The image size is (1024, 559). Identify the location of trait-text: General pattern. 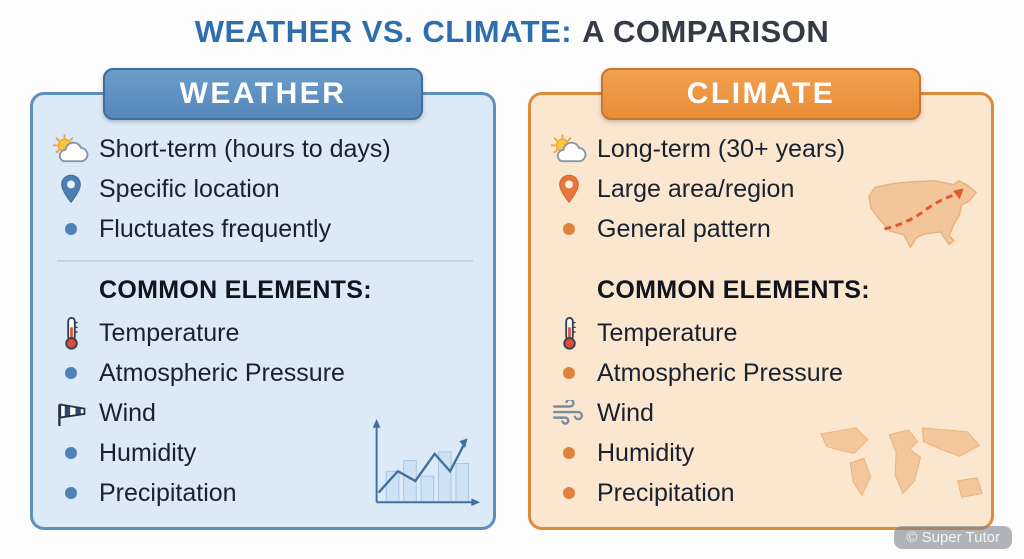
(684, 228).